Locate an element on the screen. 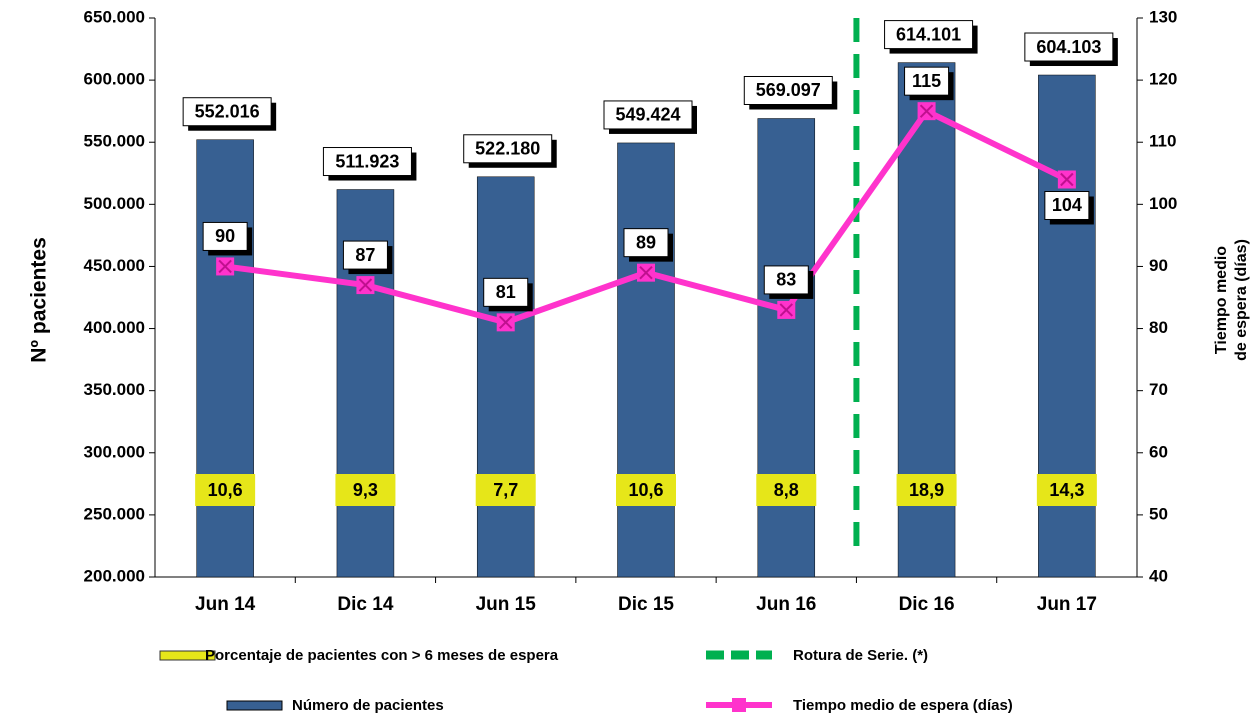 Image resolution: width=1259 pixels, height=719 pixels. x-tick-label: Dic 15 is located at coordinates (646, 604).